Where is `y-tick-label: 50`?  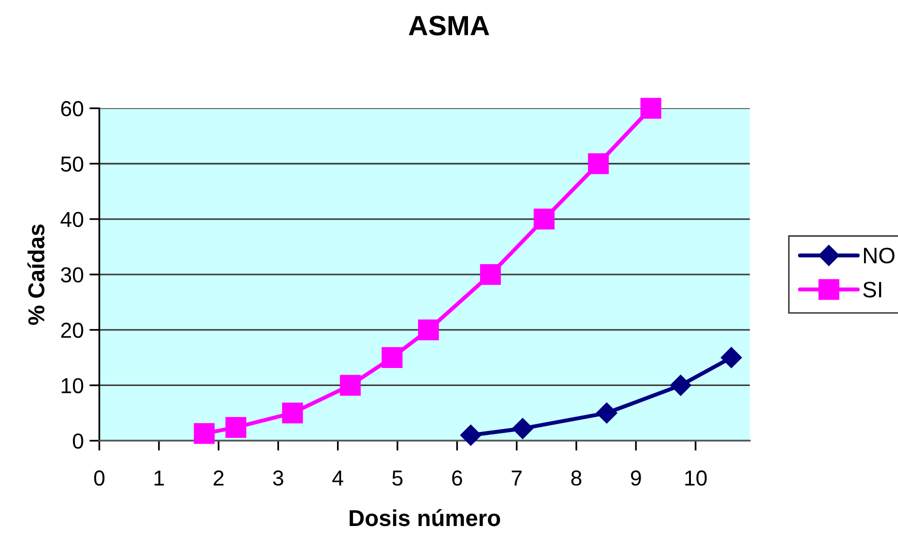 y-tick-label: 50 is located at coordinates (72, 164).